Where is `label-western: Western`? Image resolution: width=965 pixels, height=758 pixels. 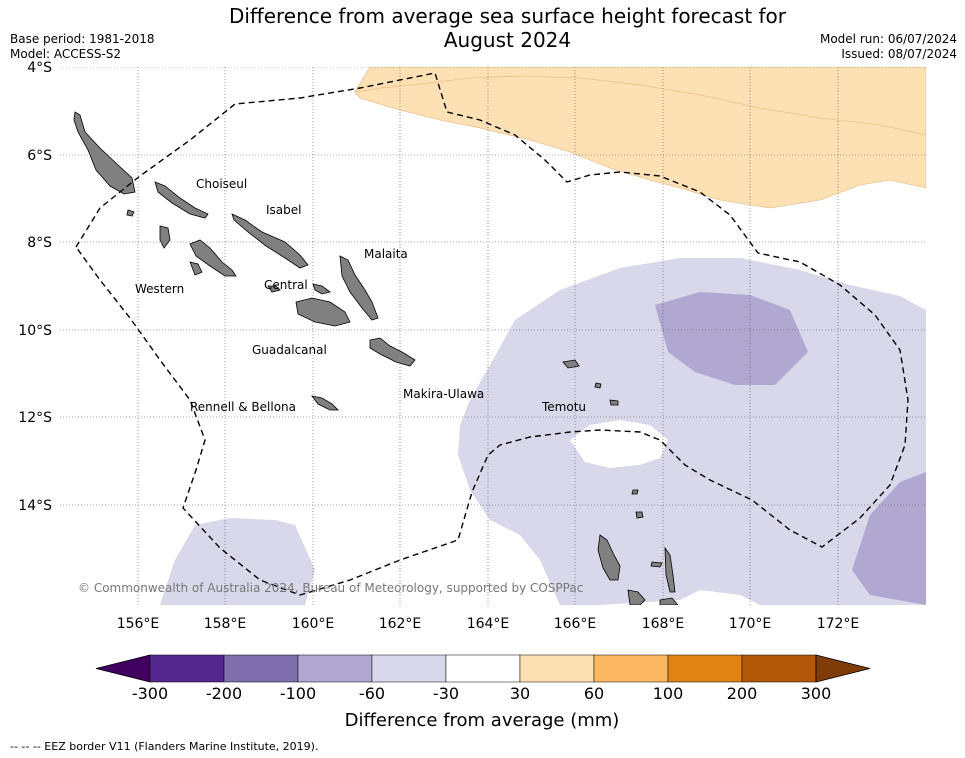
label-western: Western is located at coordinates (159, 289).